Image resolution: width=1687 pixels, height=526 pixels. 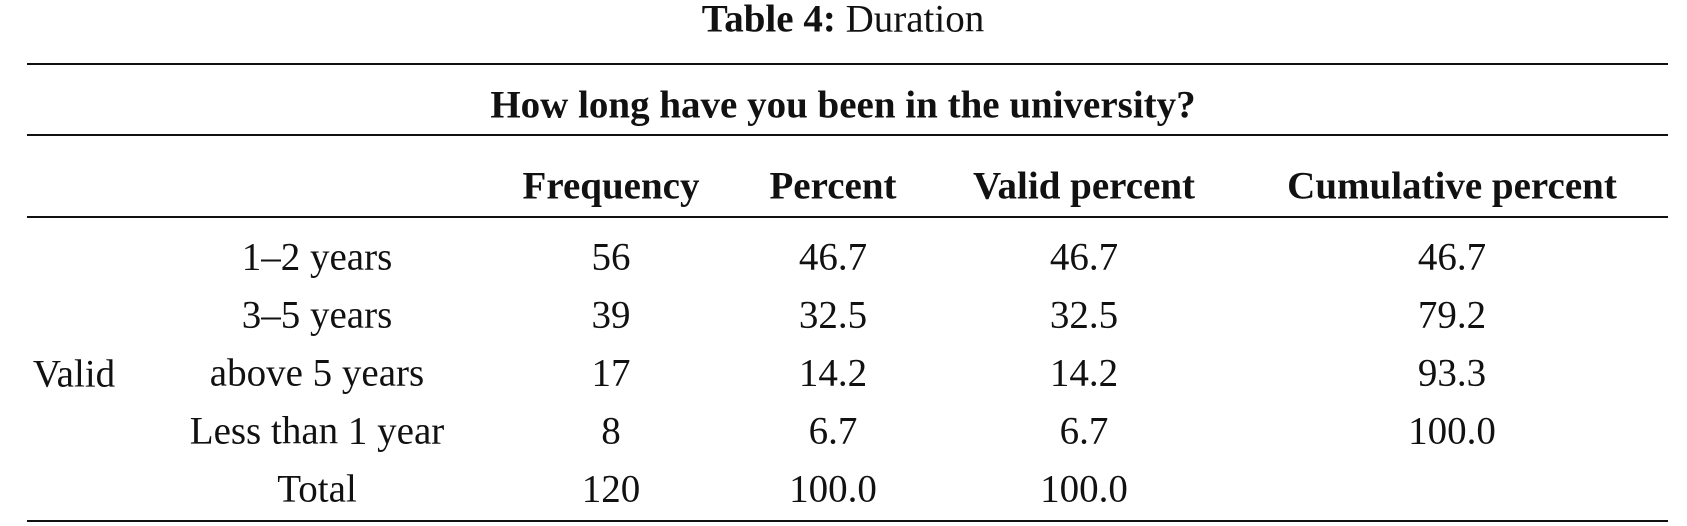 I want to click on caption: Table 4: Duration, so click(x=843, y=19).